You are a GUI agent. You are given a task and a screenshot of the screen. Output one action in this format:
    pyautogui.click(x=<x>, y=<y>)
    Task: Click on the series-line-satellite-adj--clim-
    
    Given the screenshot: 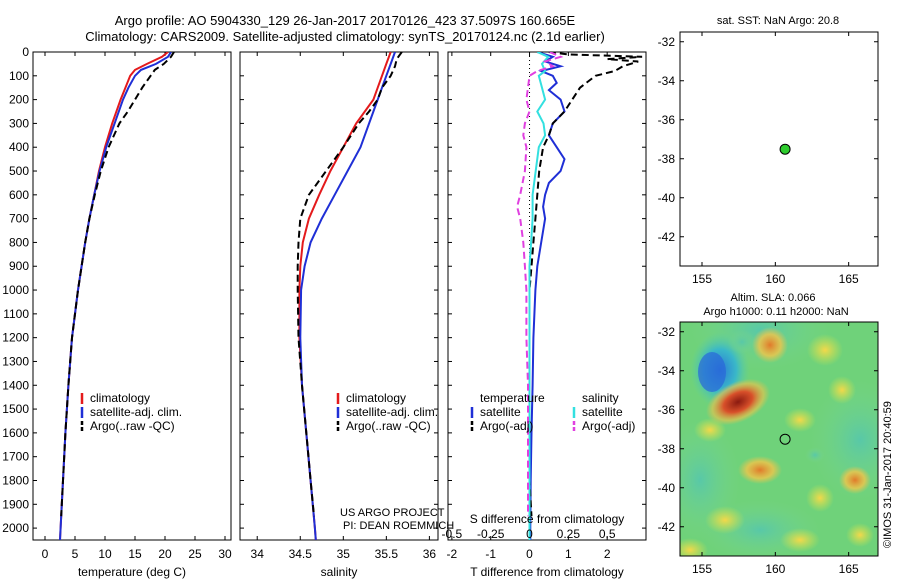 What is the action you would take?
    pyautogui.click(x=347, y=296)
    